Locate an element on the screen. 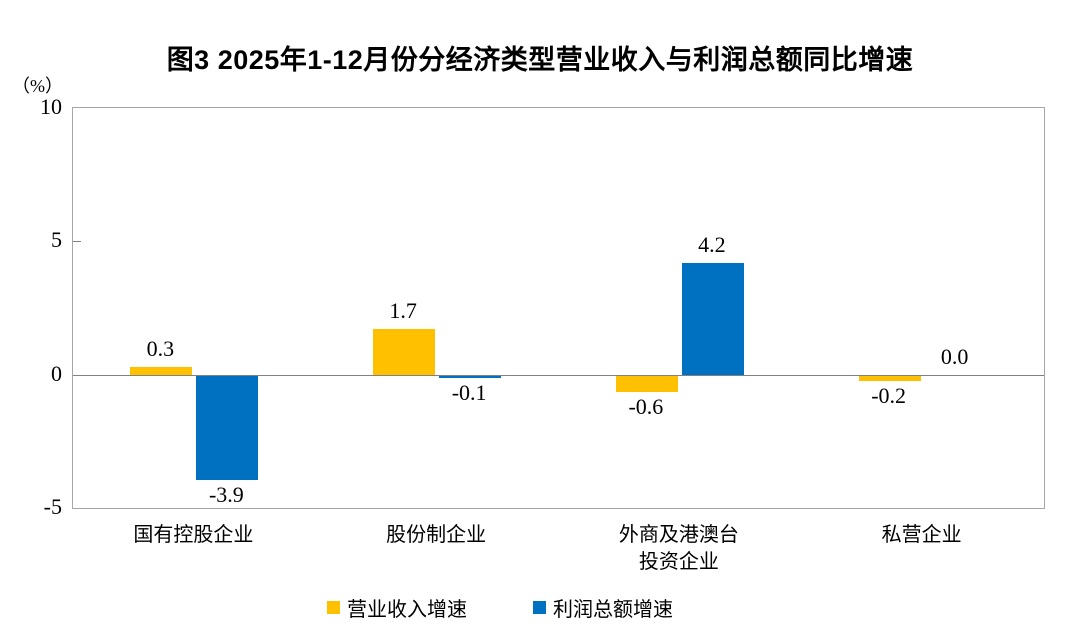 Image resolution: width=1080 pixels, height=626 pixels. chart-title: 图3 2025年1-12月份分经济类型营业收入与利润总额同比增速 is located at coordinates (540, 60).